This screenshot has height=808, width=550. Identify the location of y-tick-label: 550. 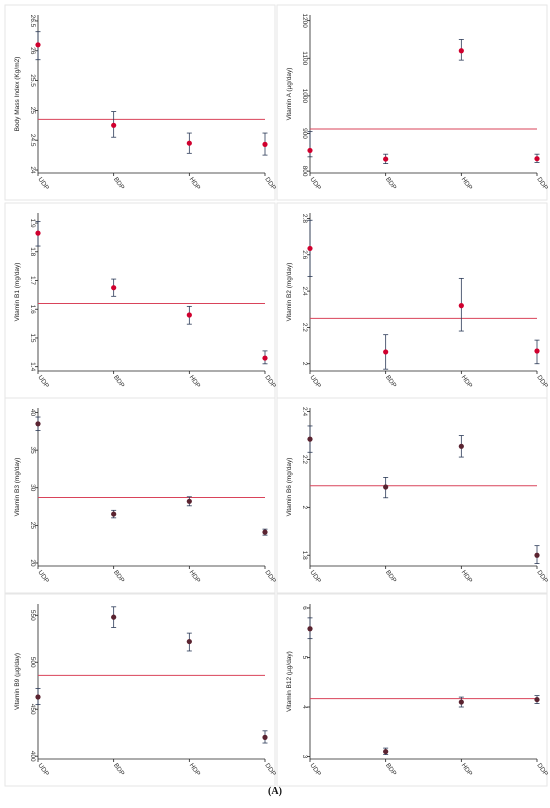
(32, 615).